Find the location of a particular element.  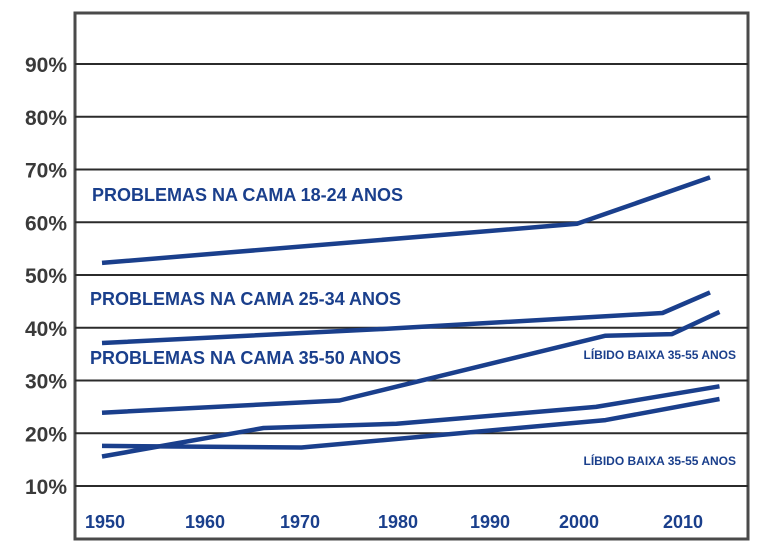

annotation-libido-upper: LÍBIDO BAIXA 35-55 ANOS is located at coordinates (660, 354).